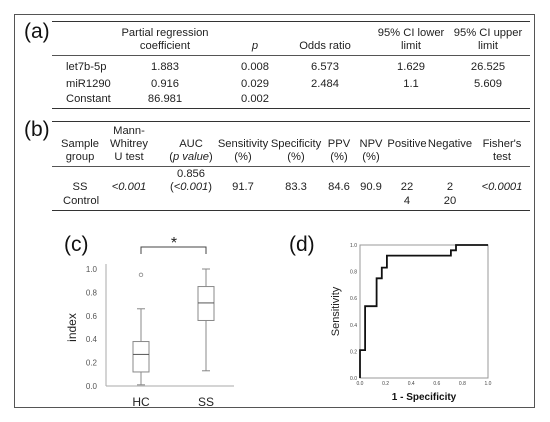 This screenshot has height=422, width=550. What do you see at coordinates (243, 187) in the screenshot?
I see `table-b-ss-sens: 91.7` at bounding box center [243, 187].